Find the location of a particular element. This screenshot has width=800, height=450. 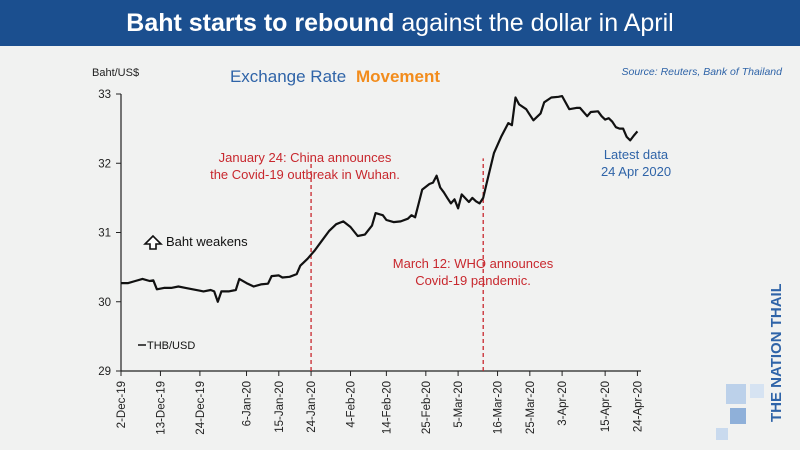

banner-title-bold: Baht starts to rebound is located at coordinates (260, 23).